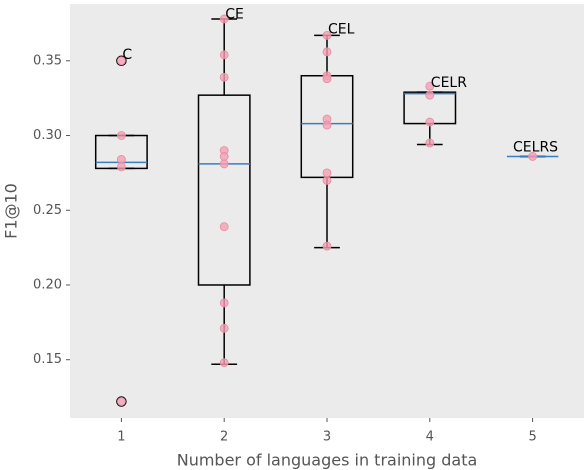  Describe the element at coordinates (11, 211) in the screenshot. I see `y-axis-label: F1@10` at that location.